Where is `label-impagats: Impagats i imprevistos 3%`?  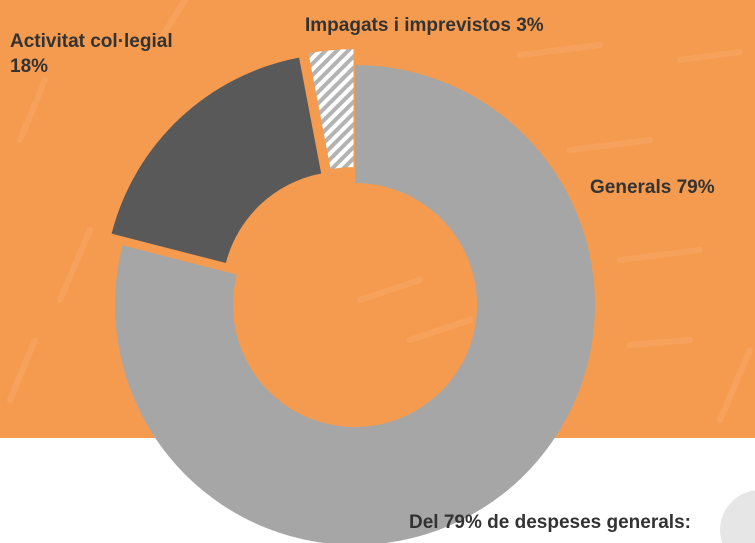 label-impagats: Impagats i imprevistos 3% is located at coordinates (424, 26).